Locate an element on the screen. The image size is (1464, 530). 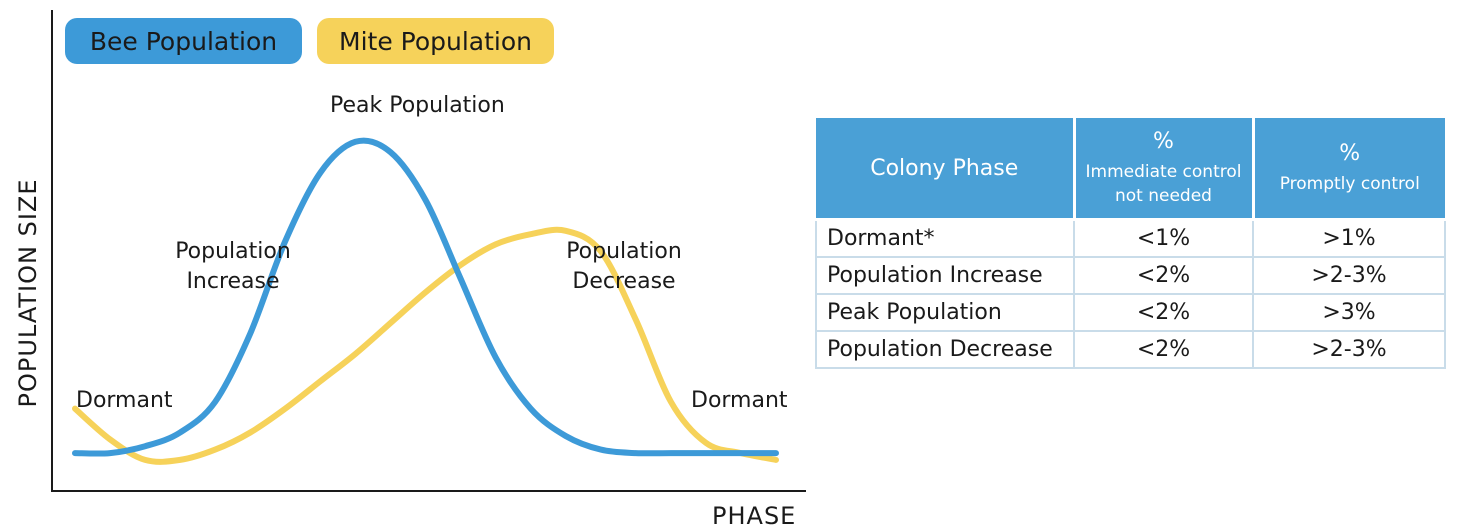
legend-bee-label: Bee Population is located at coordinates (183, 41).